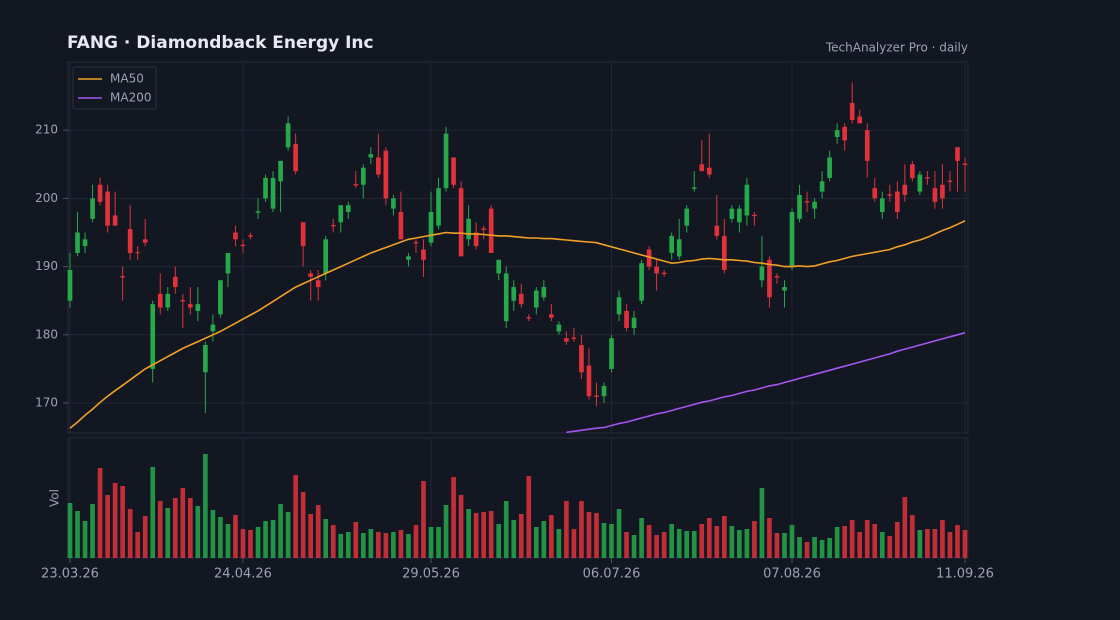 The height and width of the screenshot is (620, 1120). I want to click on y-tick-label: 170, so click(46, 402).